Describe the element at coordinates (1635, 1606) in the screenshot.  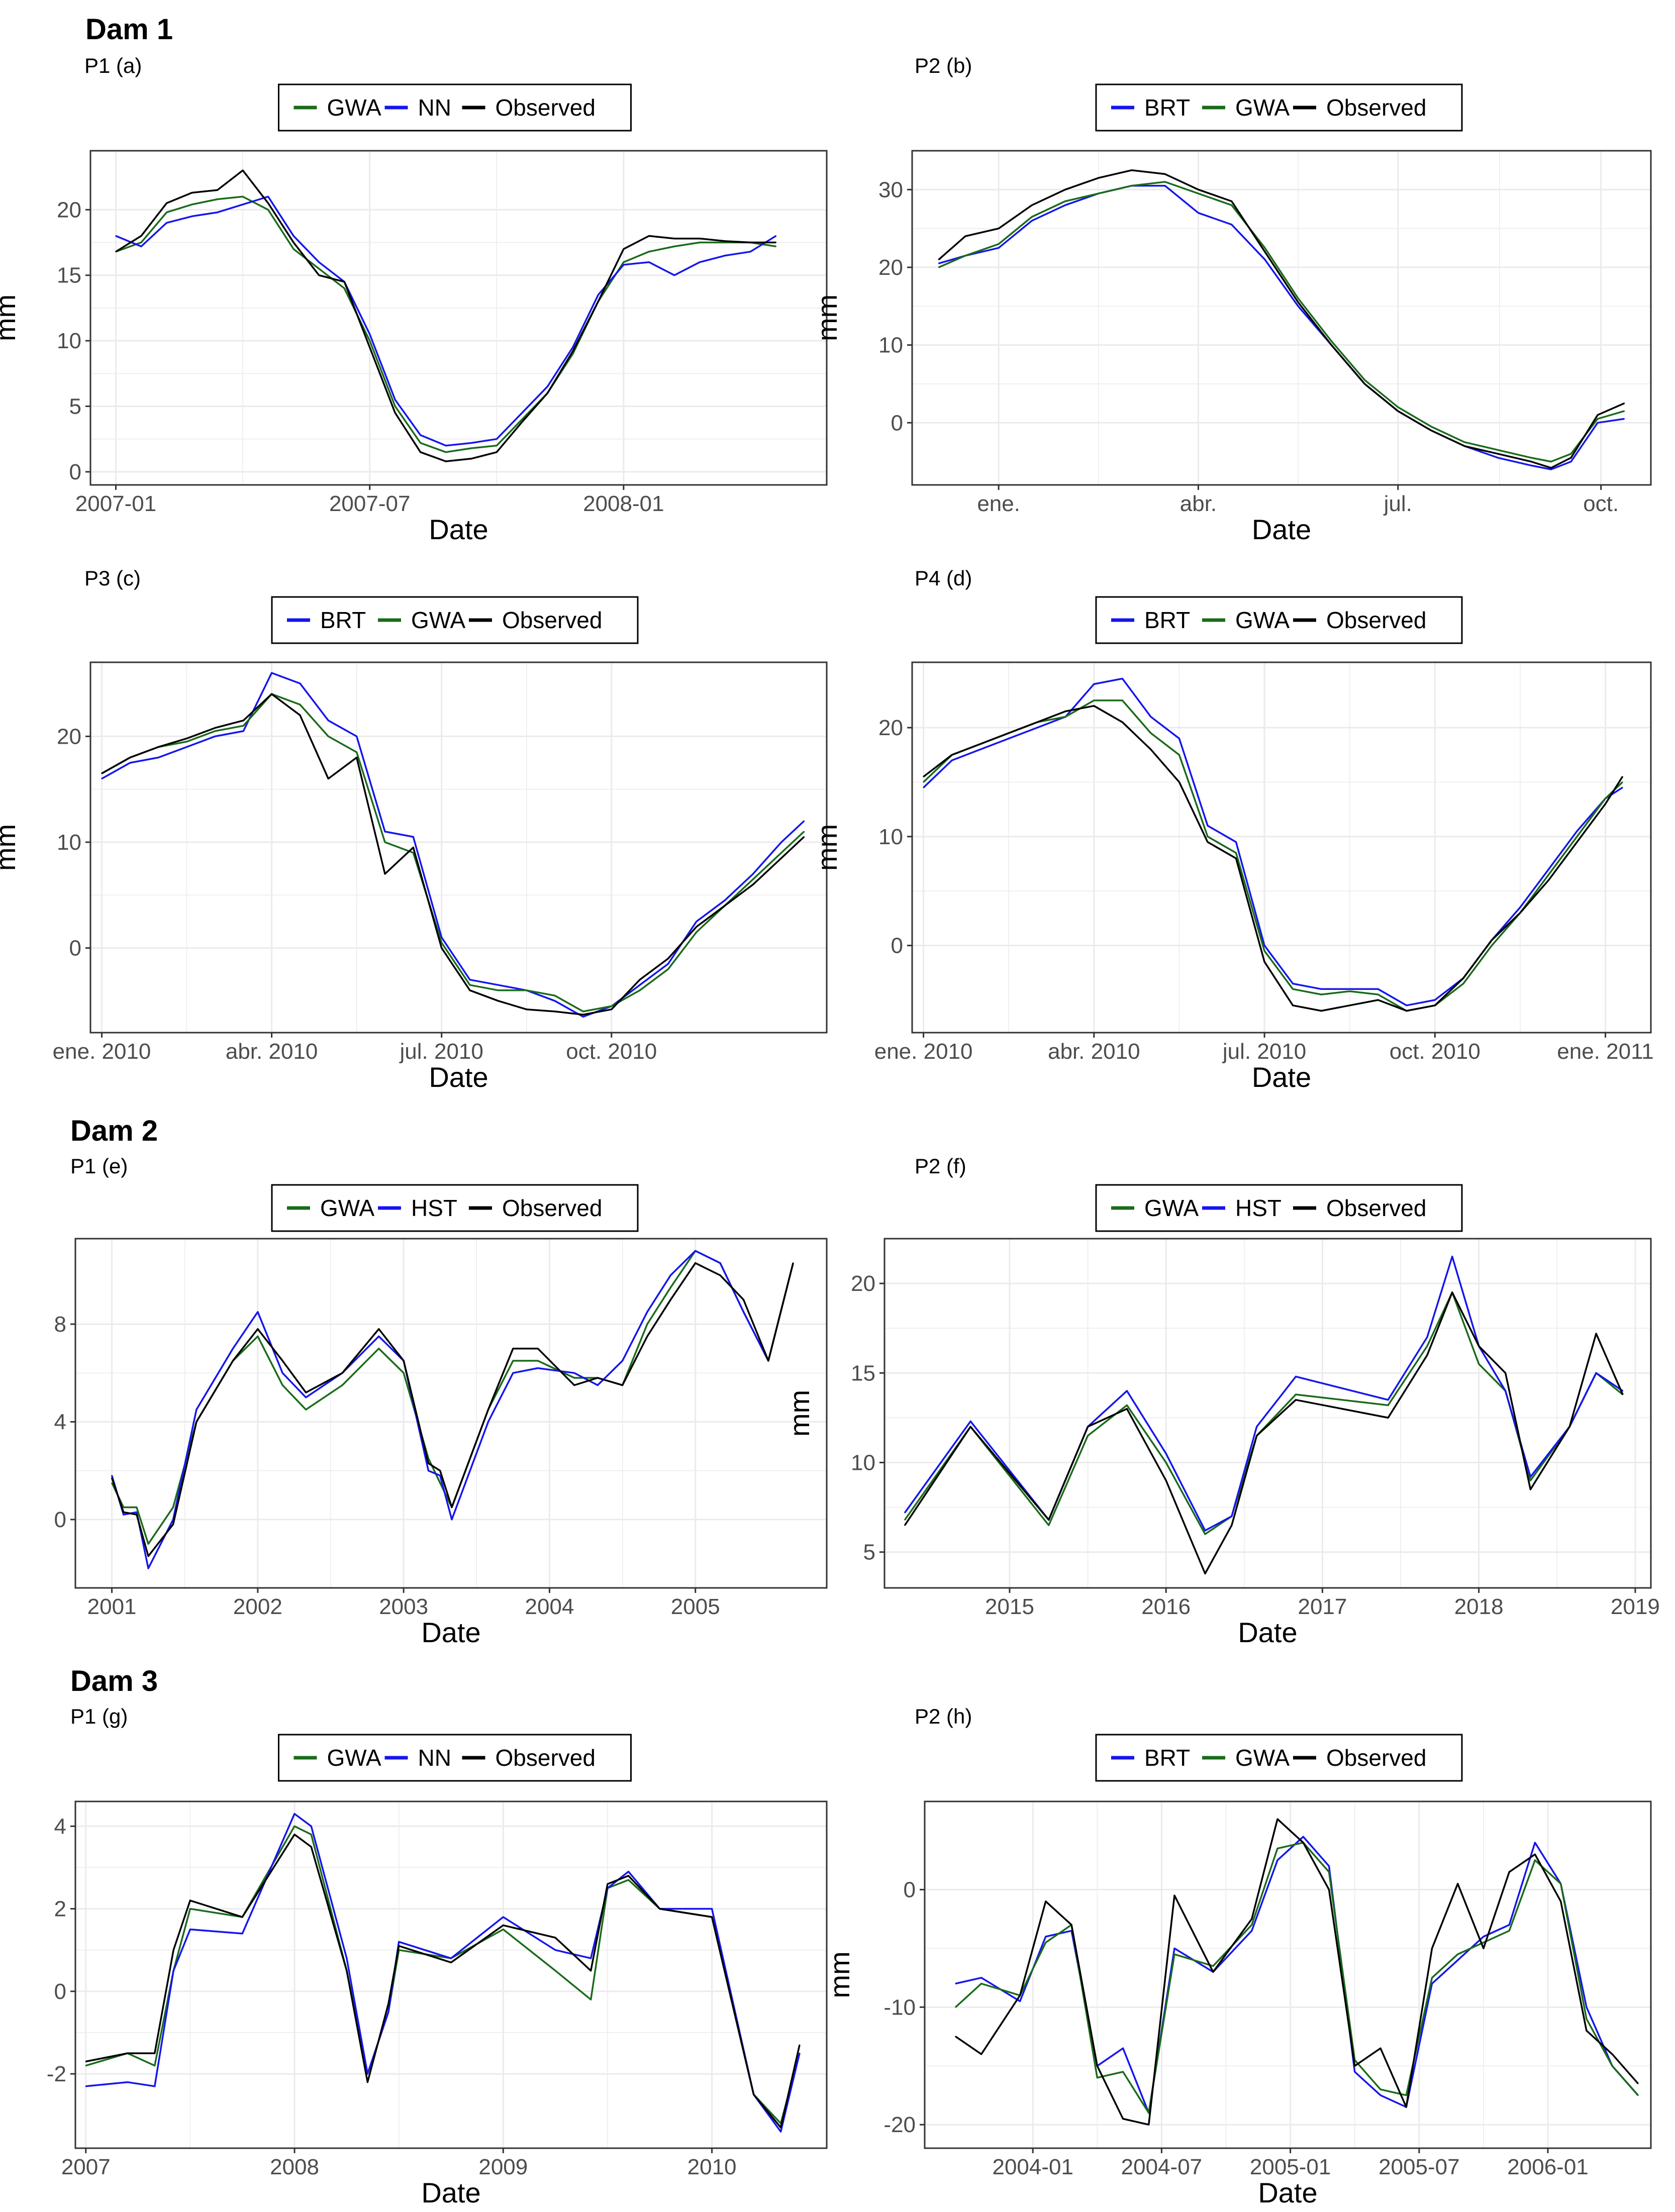
I see `x-tick-label: 2019` at that location.